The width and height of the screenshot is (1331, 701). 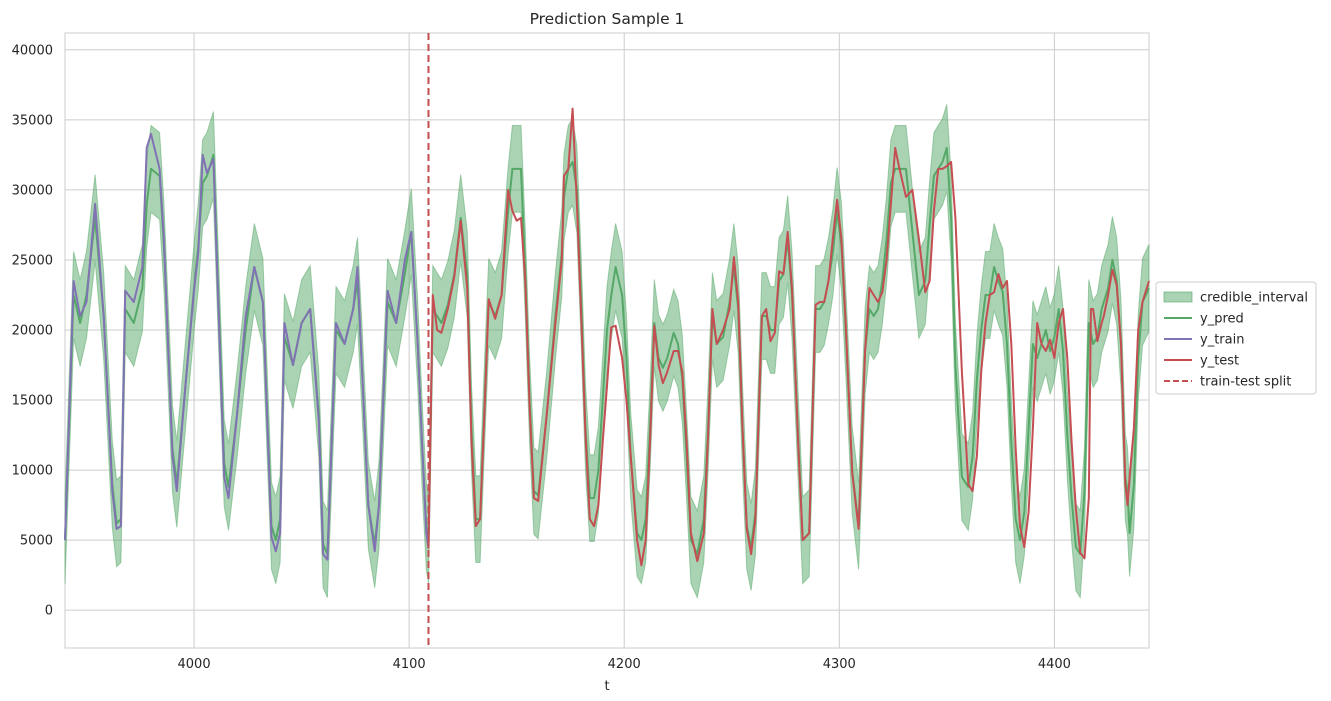 I want to click on legend-item-y-pred: y_pred, so click(x=1204, y=319).